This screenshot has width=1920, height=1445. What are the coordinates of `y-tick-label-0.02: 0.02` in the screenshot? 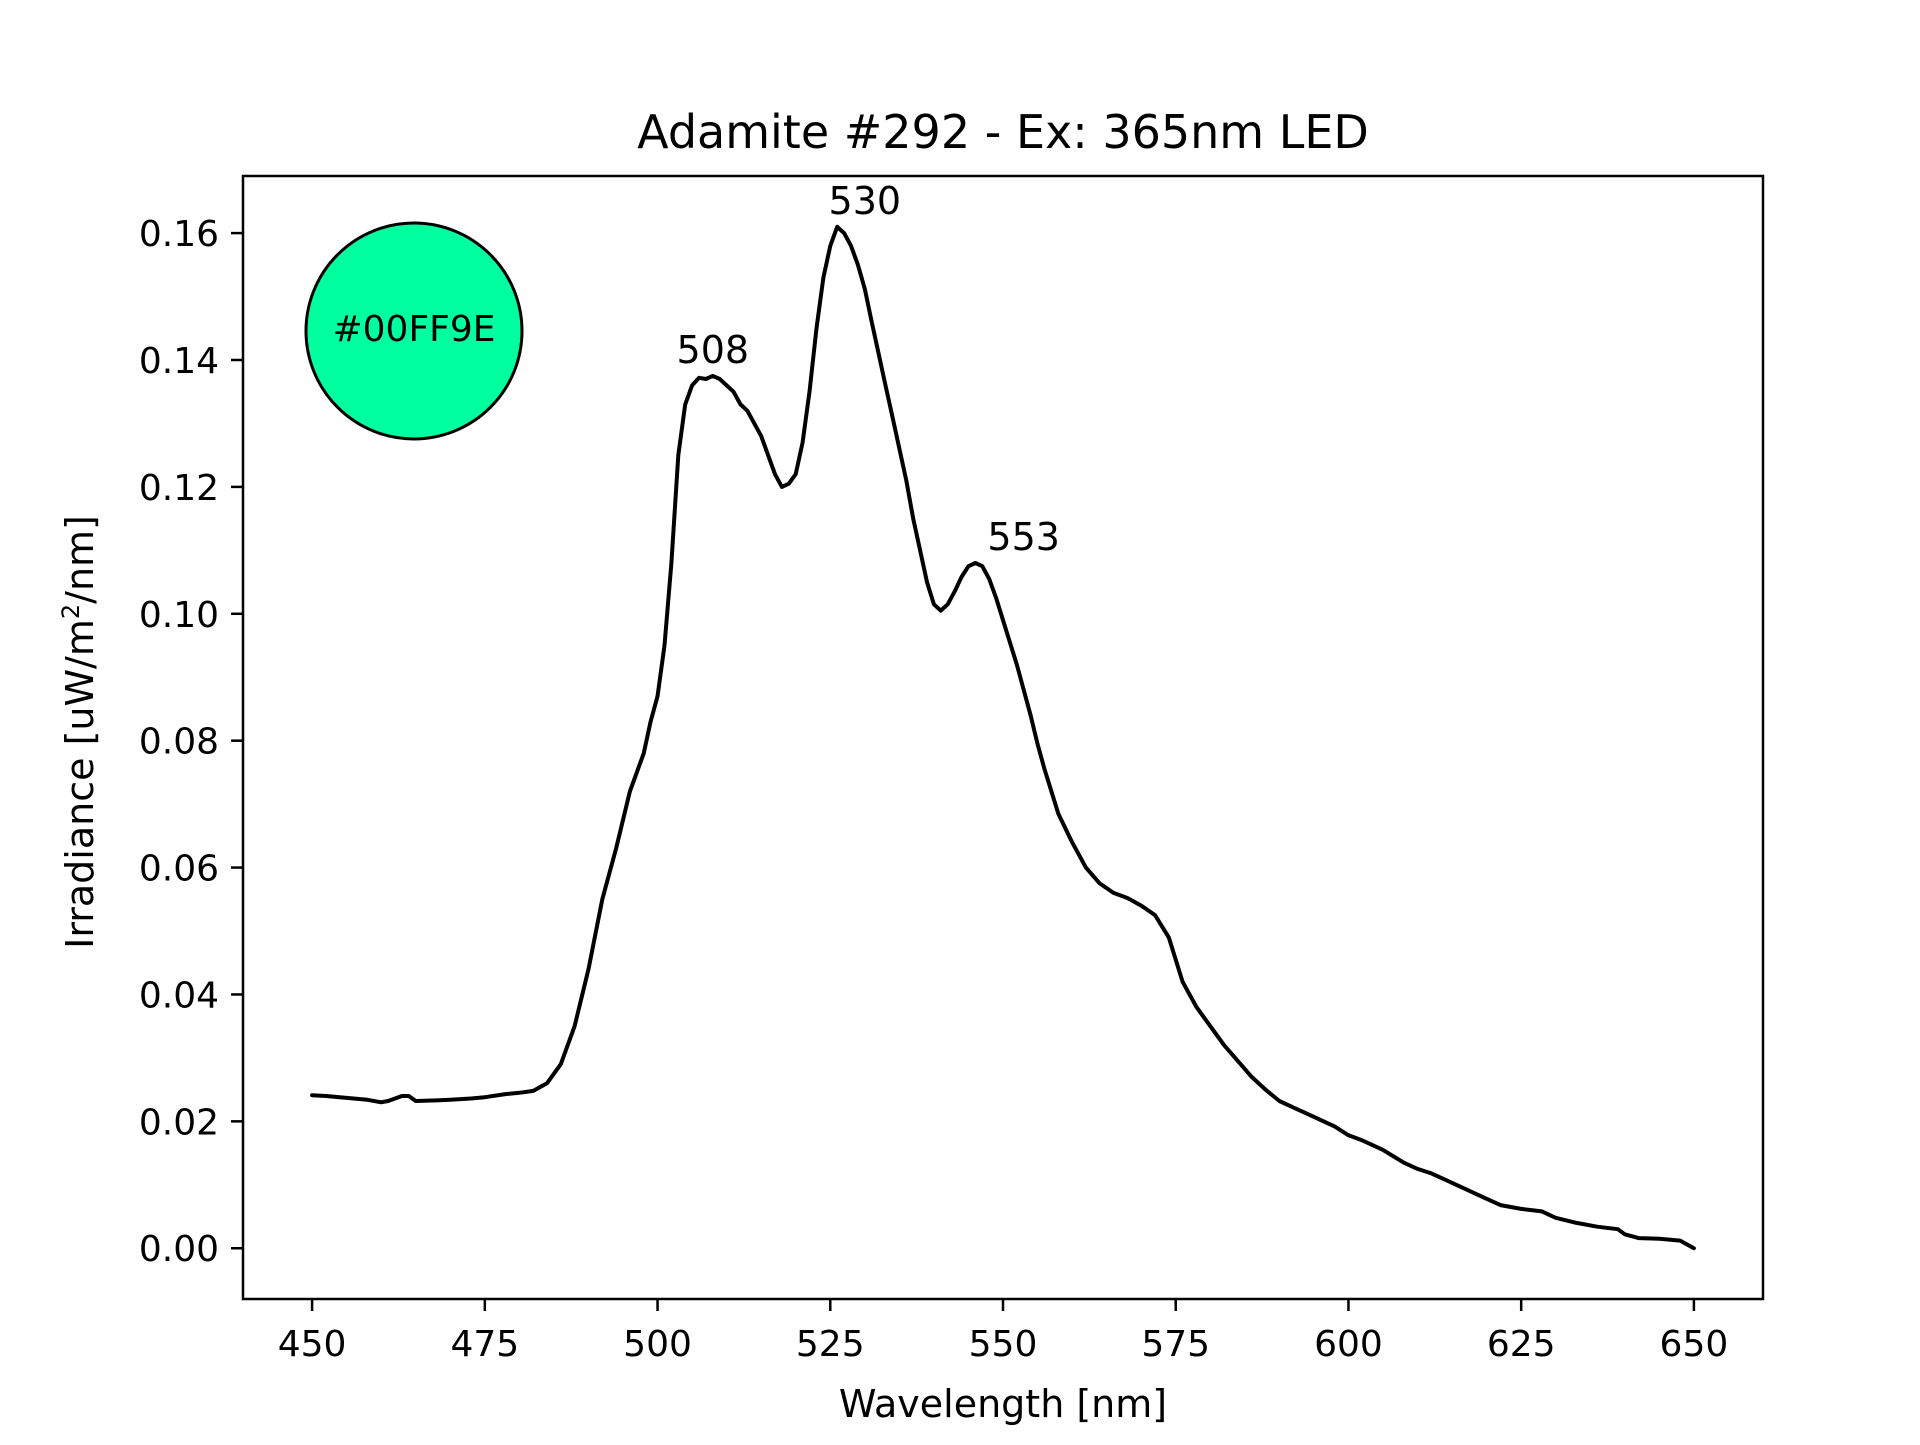 It's located at (179, 1122).